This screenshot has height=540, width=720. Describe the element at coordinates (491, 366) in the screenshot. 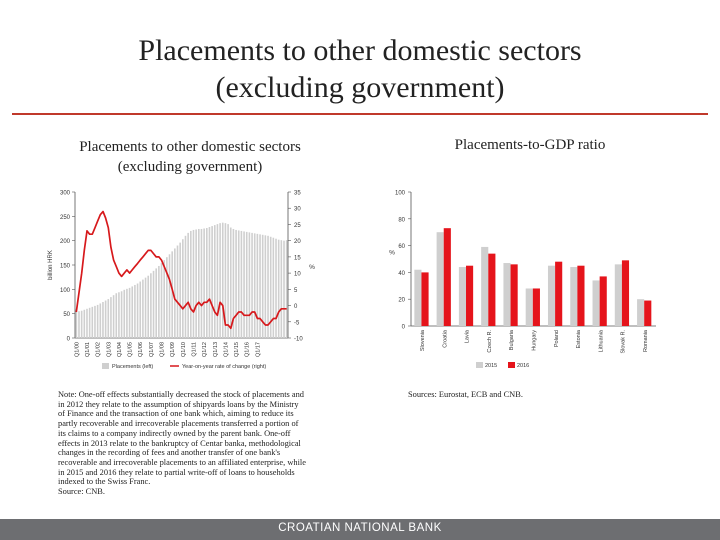

I see `legend-label-2015: 2015` at that location.